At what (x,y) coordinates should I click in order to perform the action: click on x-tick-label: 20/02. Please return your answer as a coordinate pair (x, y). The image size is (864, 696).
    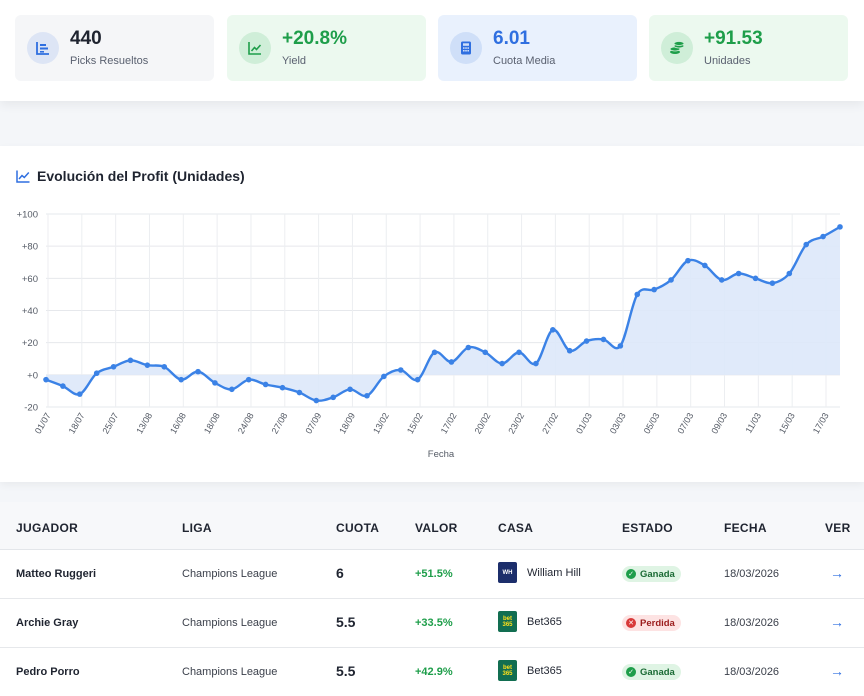
    Looking at the image, I should click on (483, 423).